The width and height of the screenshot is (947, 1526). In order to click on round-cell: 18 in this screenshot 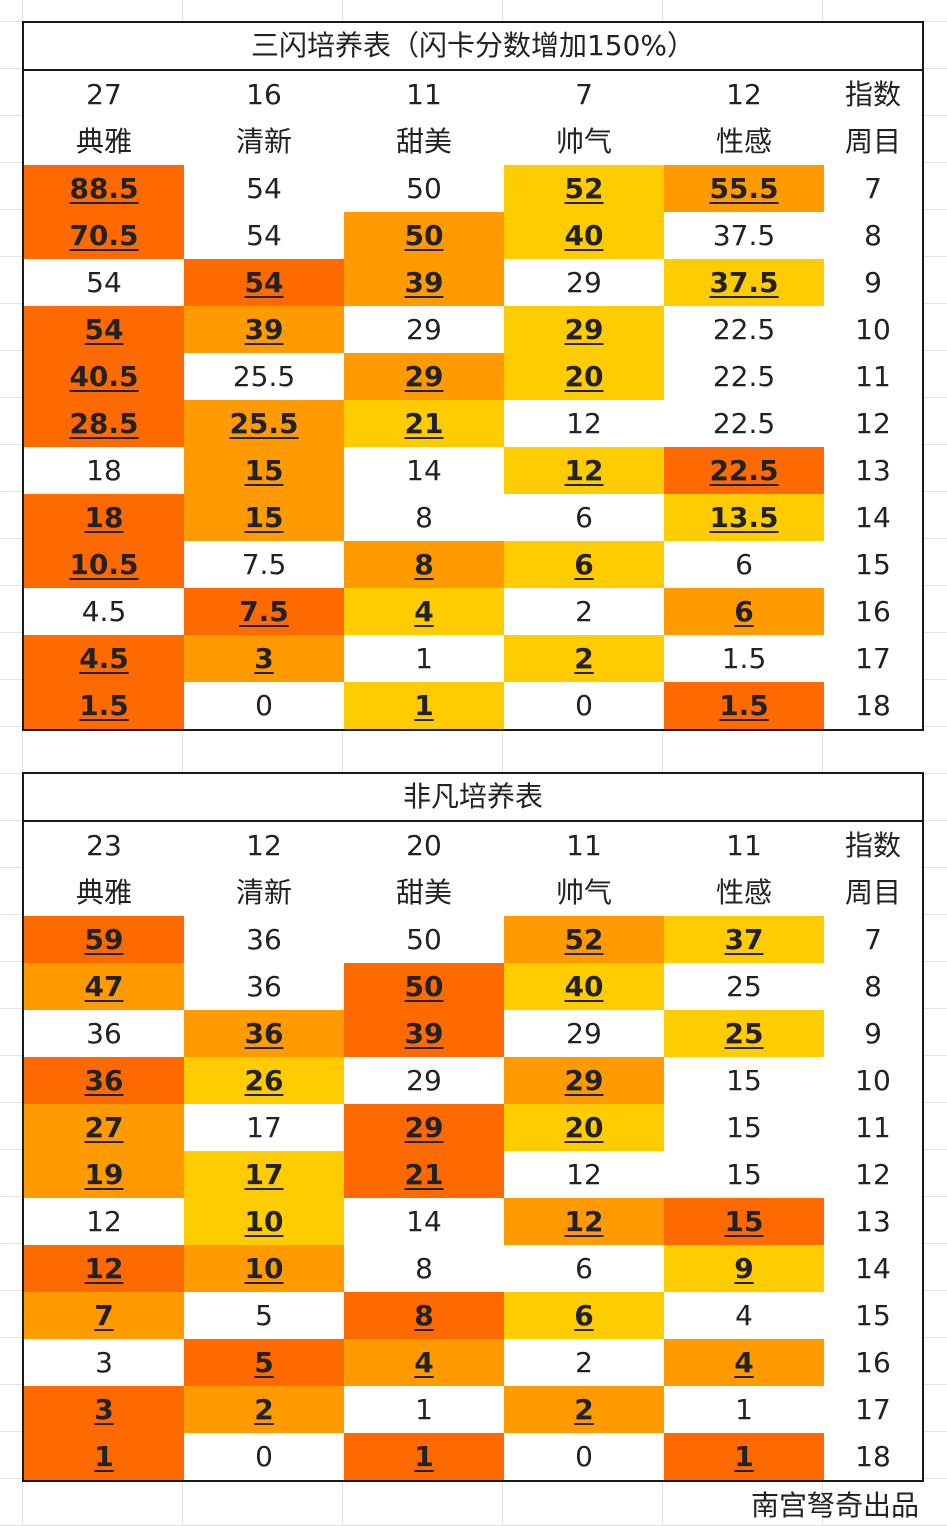, I will do `click(873, 705)`.